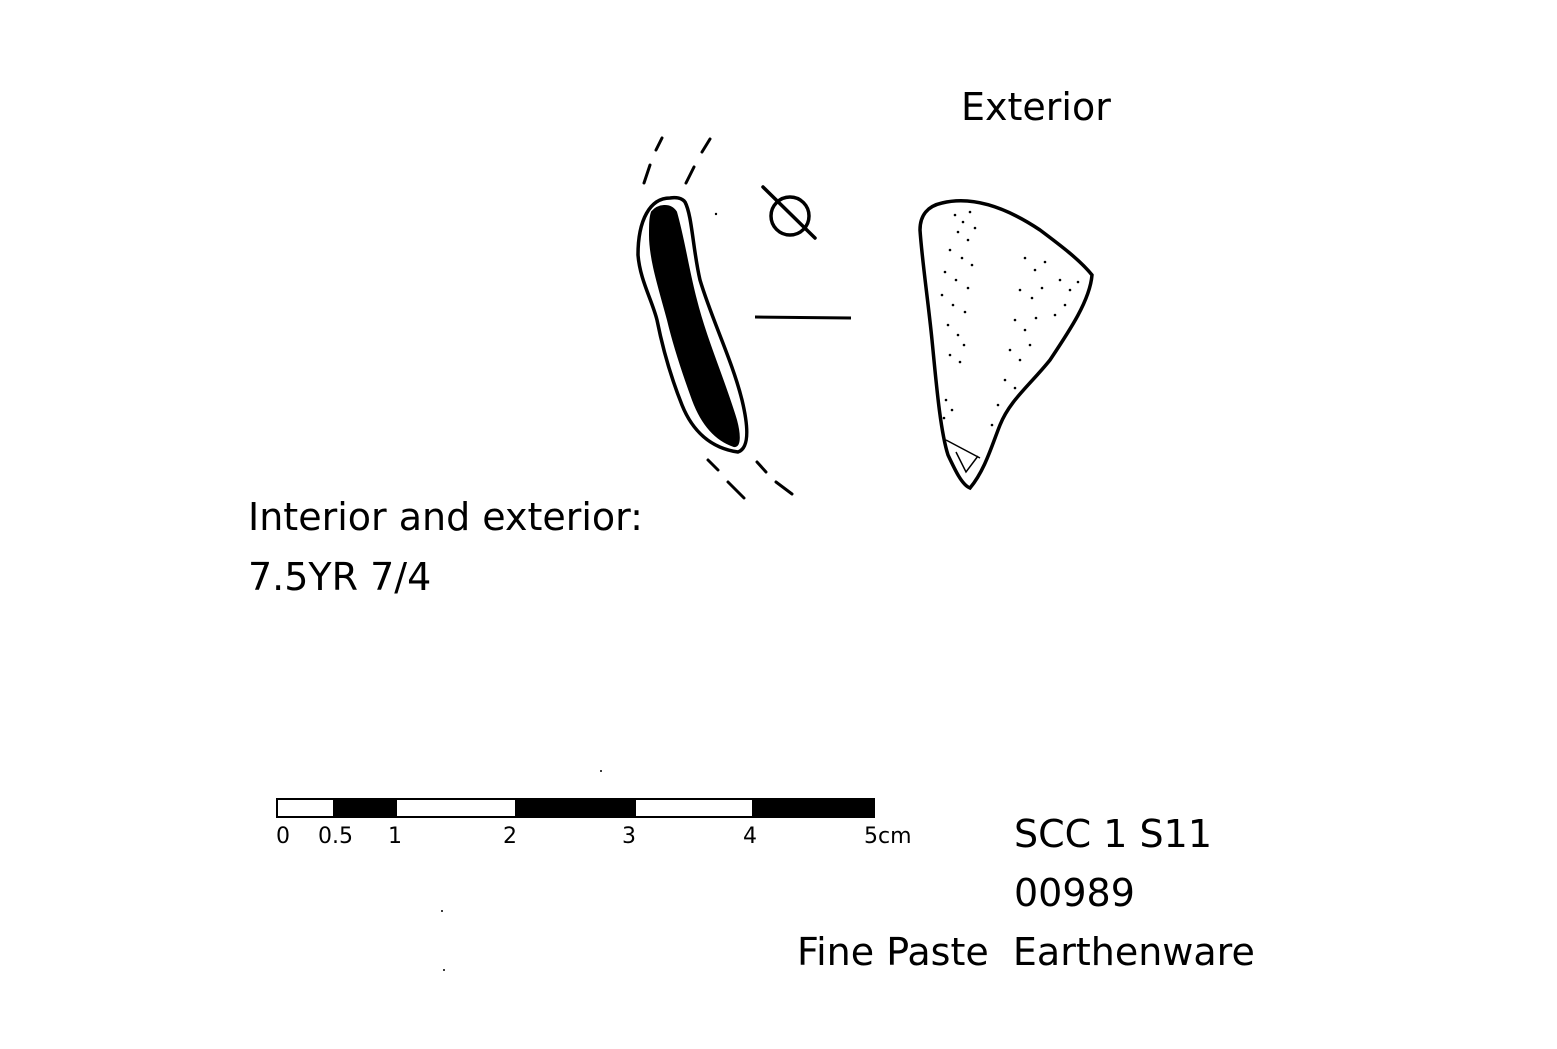  I want to click on sherd-profile-section, so click(692, 324).